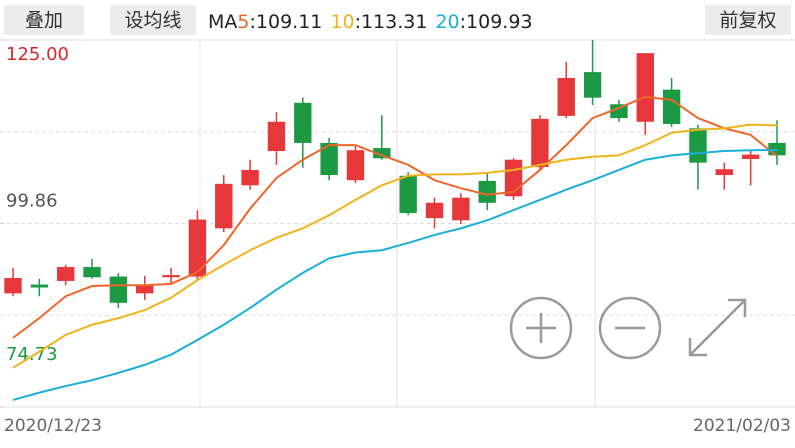 Image resolution: width=795 pixels, height=448 pixels. I want to click on legend-name: 10, so click(342, 22).